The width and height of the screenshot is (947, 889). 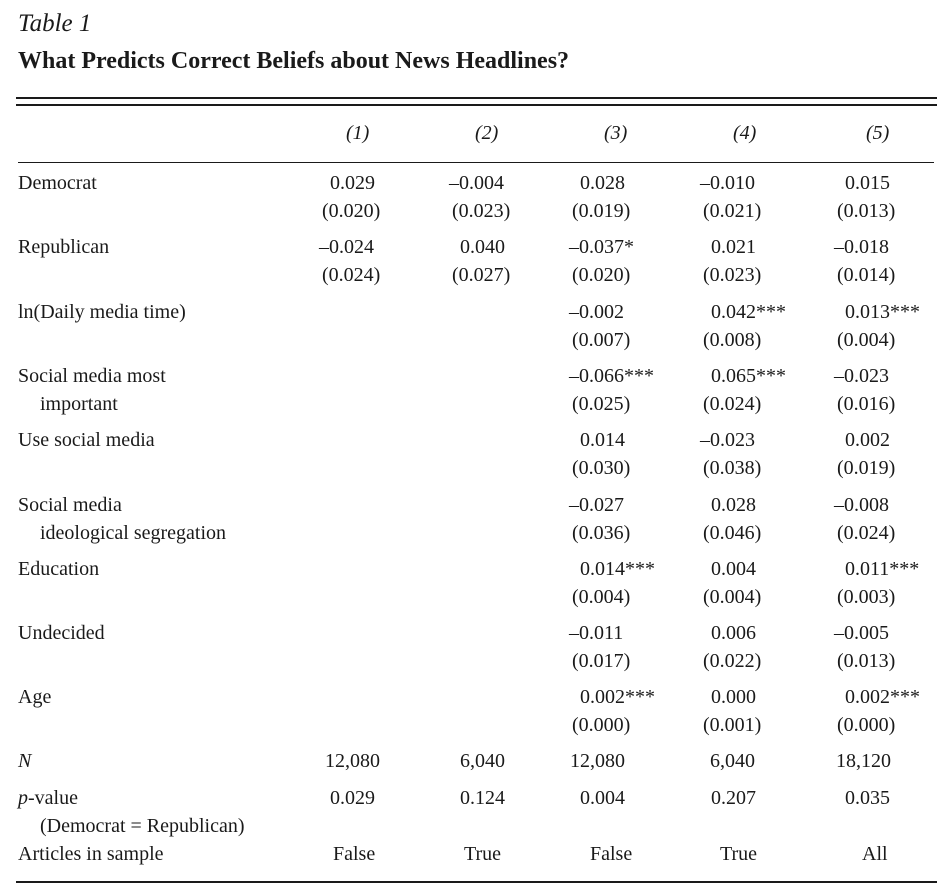 What do you see at coordinates (86, 440) in the screenshot?
I see `row-label-line: Use social media` at bounding box center [86, 440].